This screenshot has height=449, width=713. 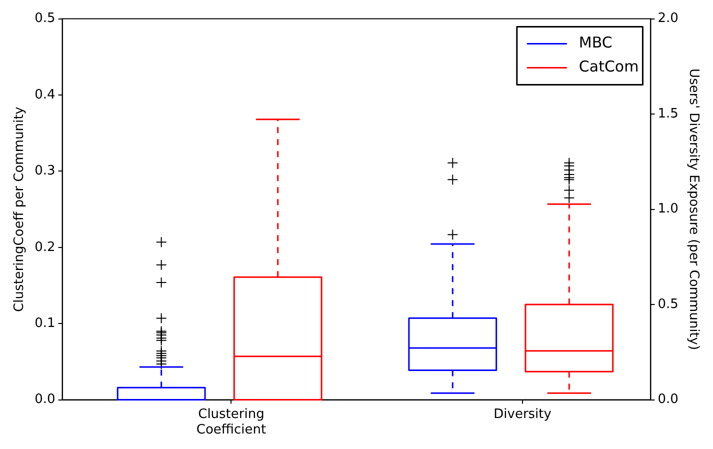 What do you see at coordinates (45, 18) in the screenshot?
I see `y-tick-label: 0.5` at bounding box center [45, 18].